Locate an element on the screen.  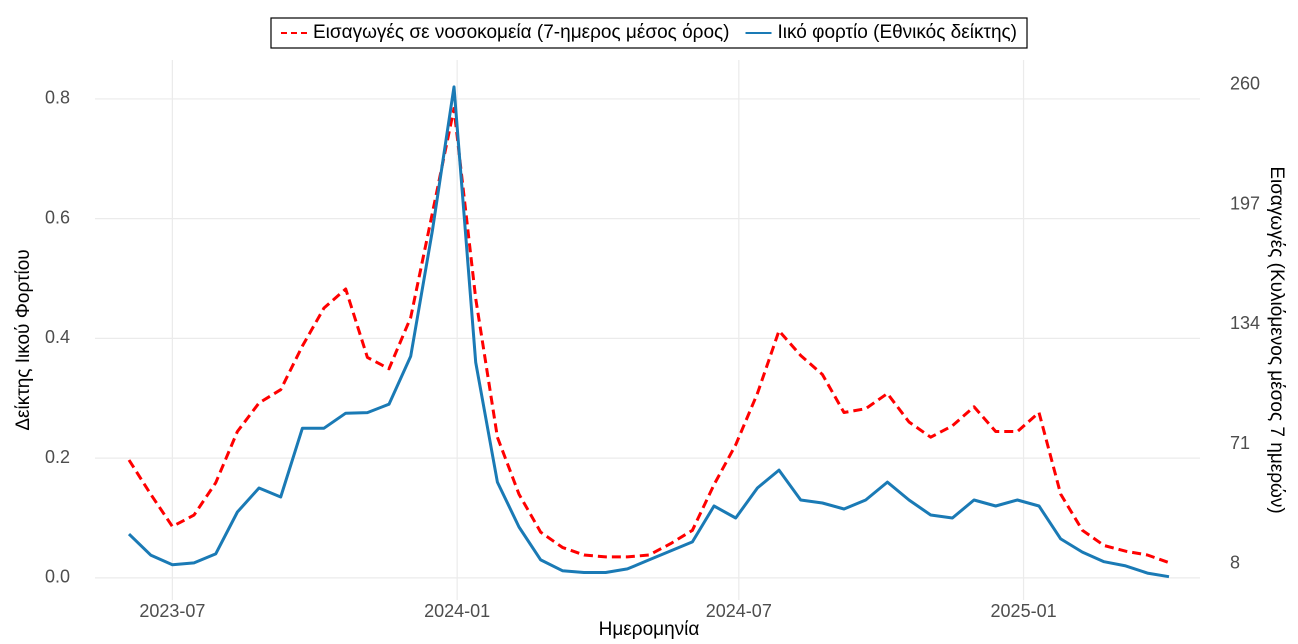
y2-tick-label: 197 is located at coordinates (1245, 203).